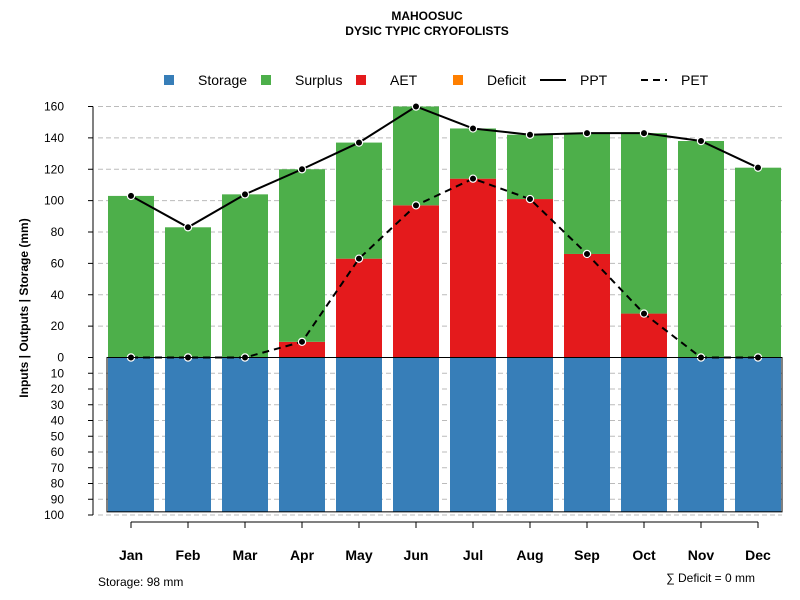  I want to click on deficit-note: ∑ Deficit = 0 mm, so click(710, 578).